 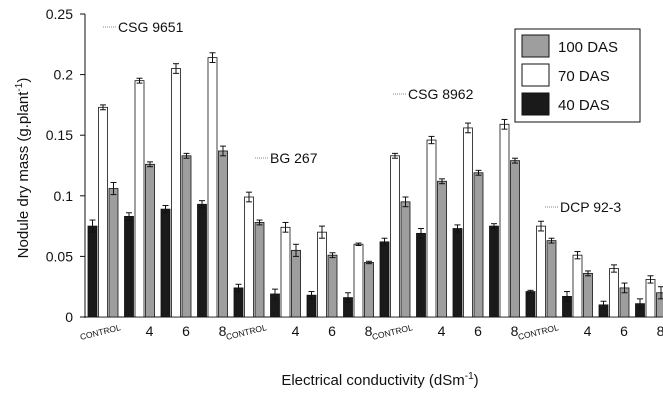 What do you see at coordinates (535, 75) in the screenshot?
I see `legend-swatch-70das` at bounding box center [535, 75].